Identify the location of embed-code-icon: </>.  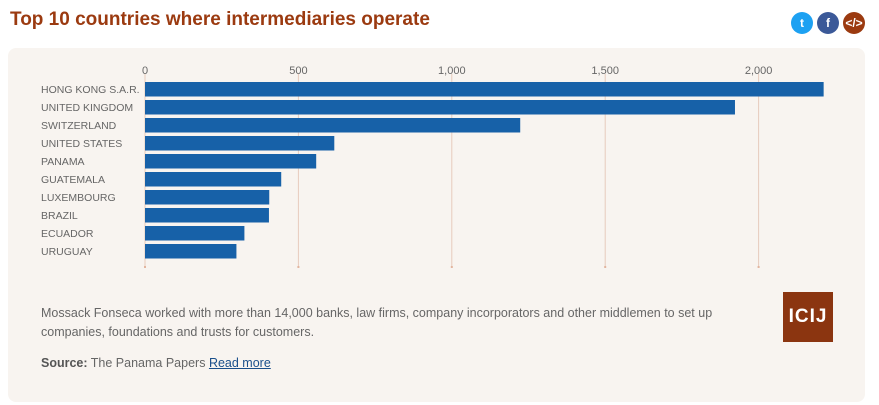
(854, 23).